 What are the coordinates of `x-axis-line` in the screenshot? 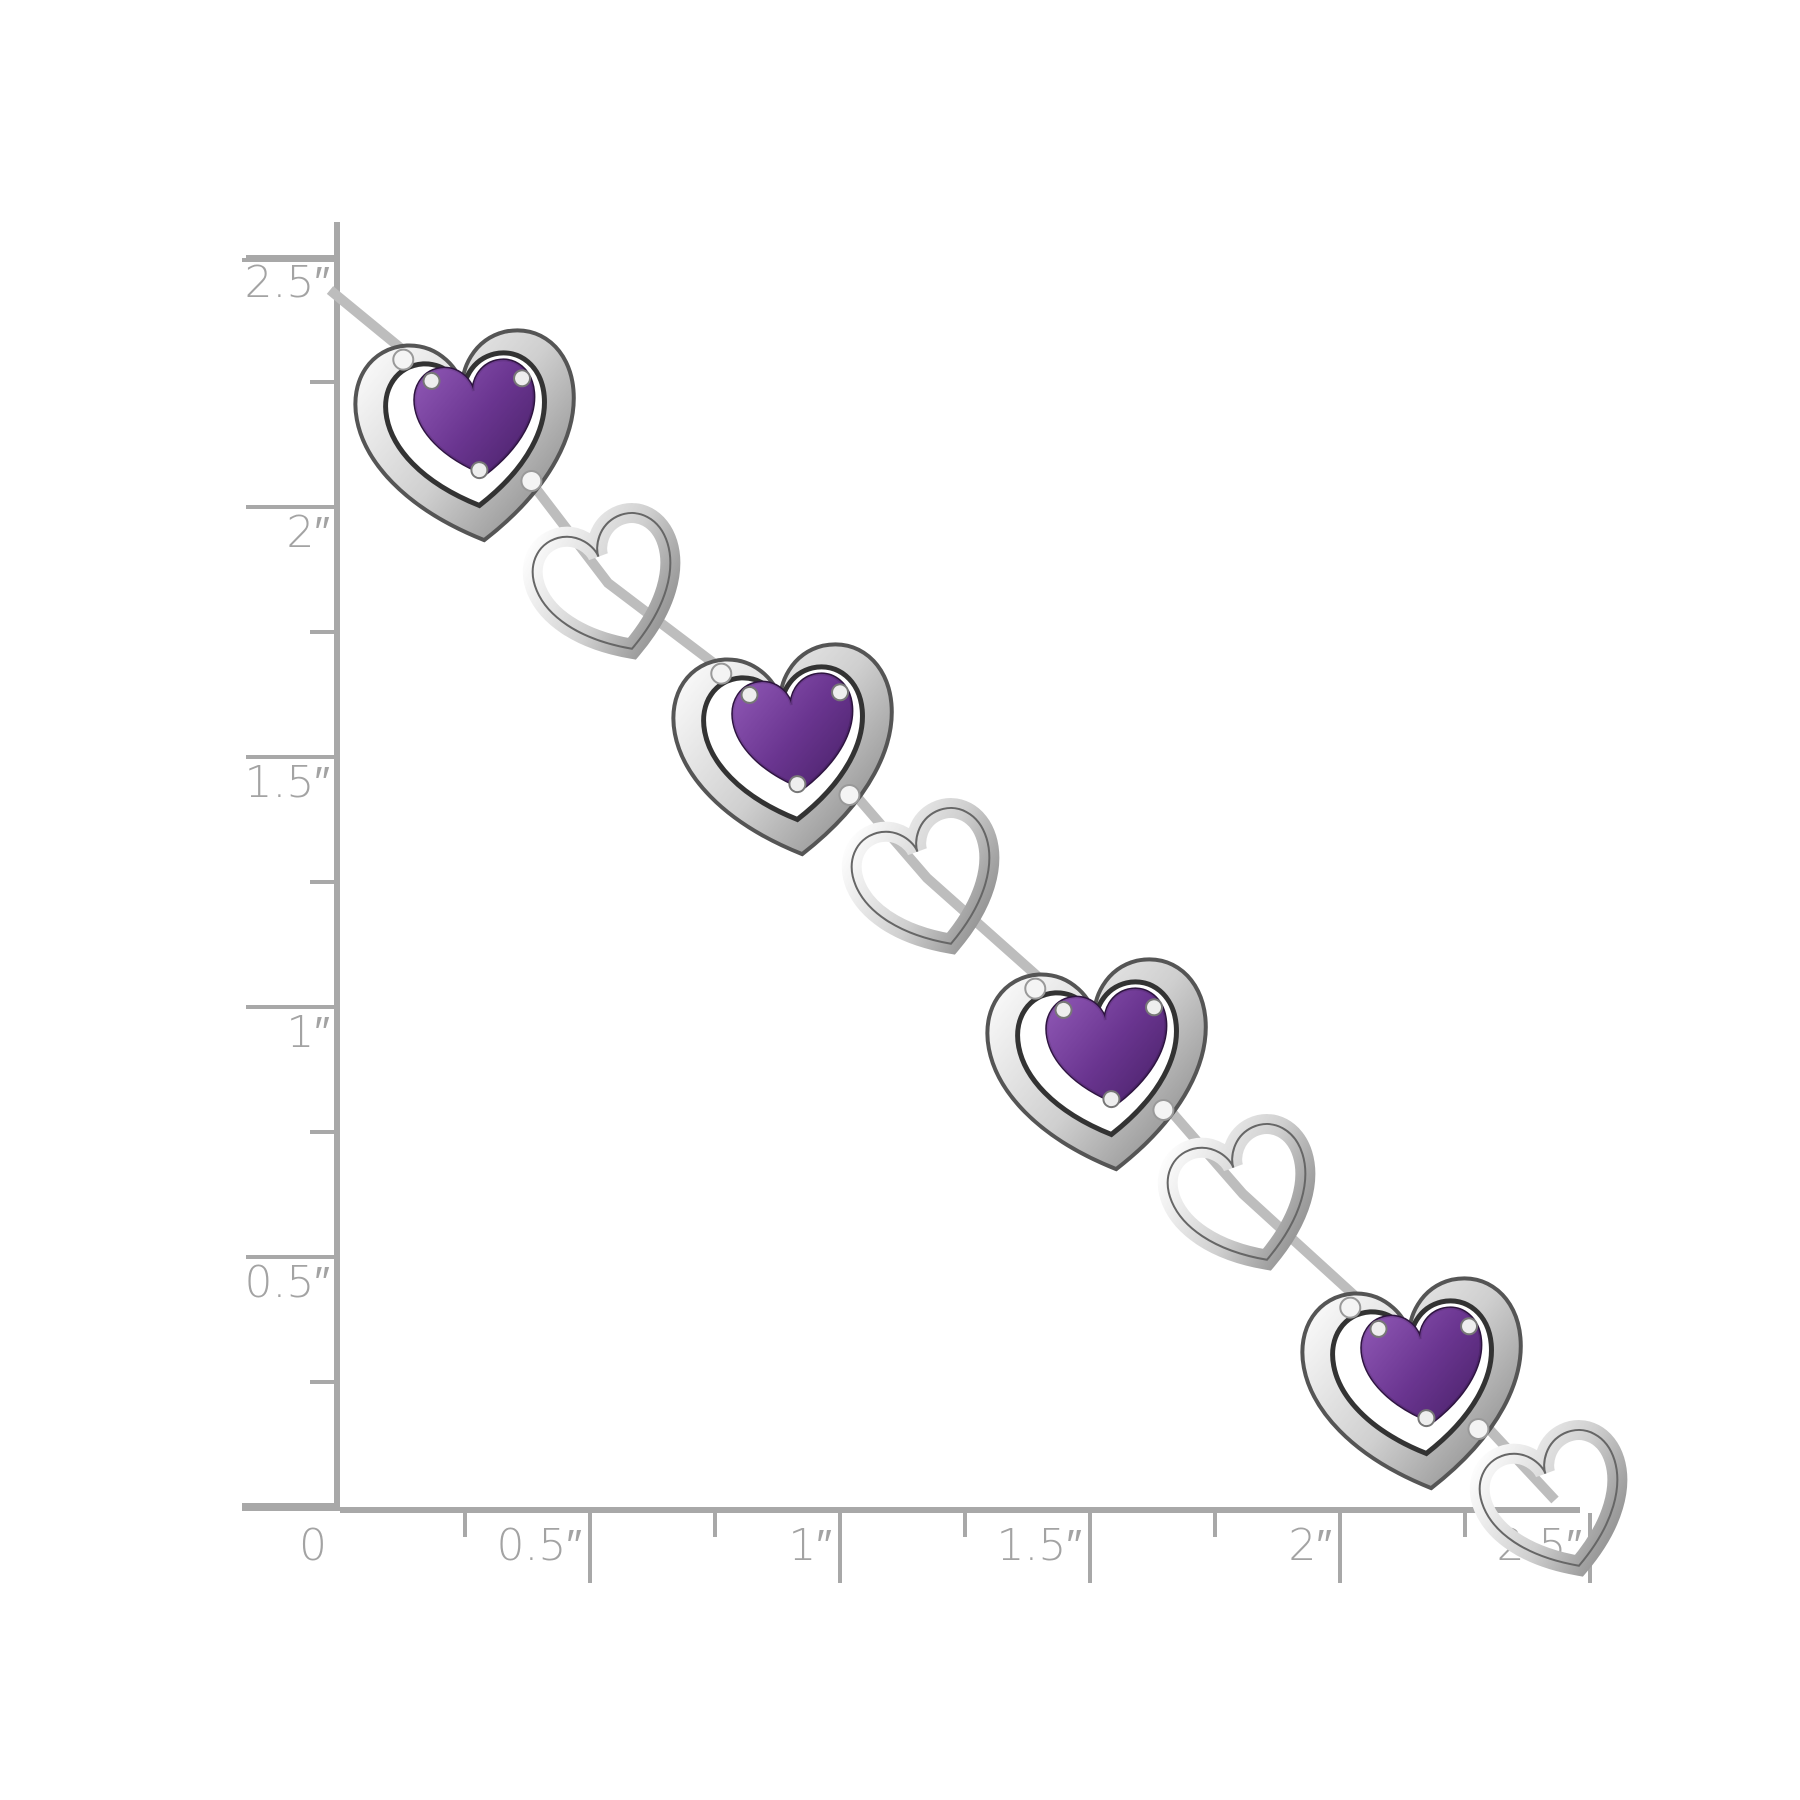 It's located at (960, 1510).